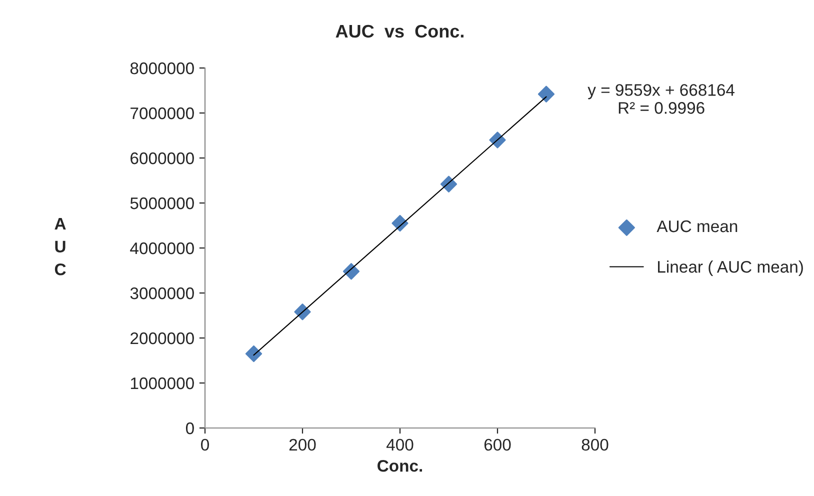 This screenshot has width=814, height=496. Describe the element at coordinates (162, 293) in the screenshot. I see `y-tick-label: 3000000` at that location.